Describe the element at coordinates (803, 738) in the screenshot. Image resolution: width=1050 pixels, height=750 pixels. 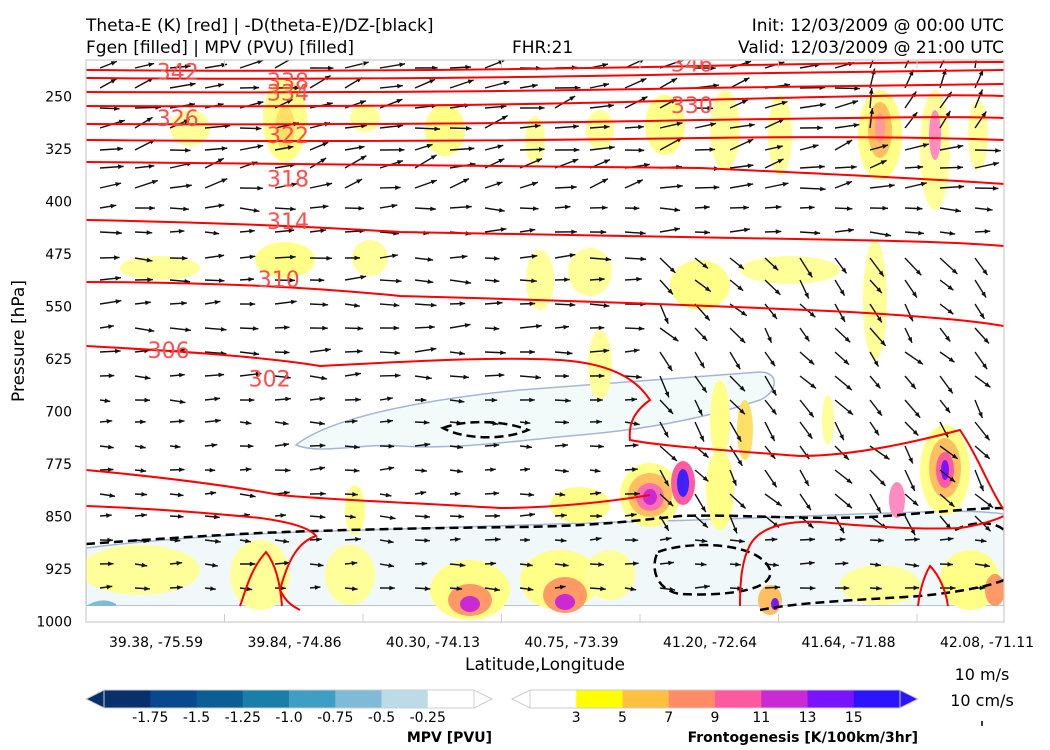
I see `fgen-colorbar-label: Frontogenesis [K/100km/3hr]` at that location.